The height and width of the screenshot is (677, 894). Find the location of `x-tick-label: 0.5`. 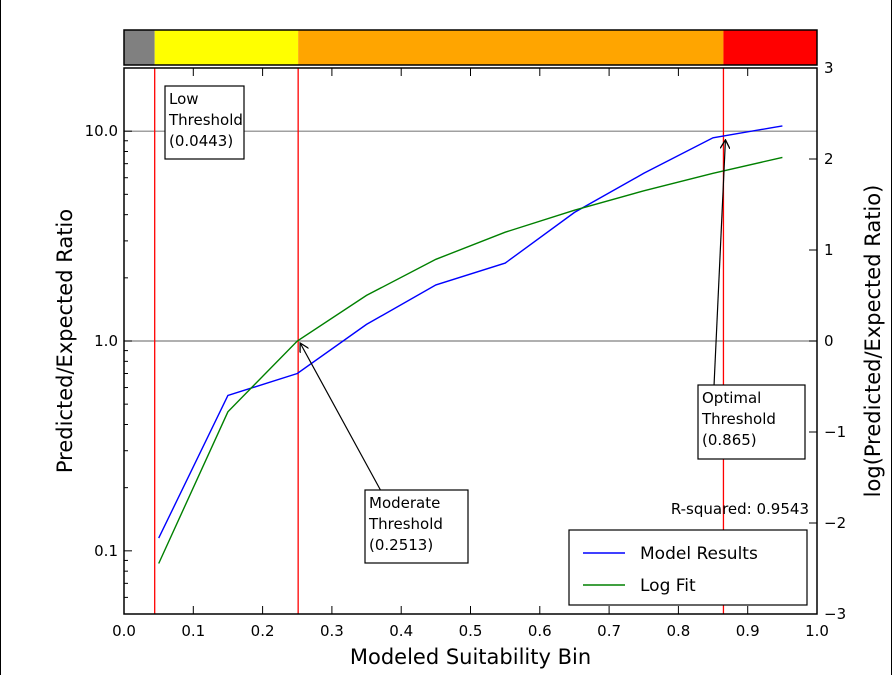

x-tick-label: 0.5 is located at coordinates (471, 631).